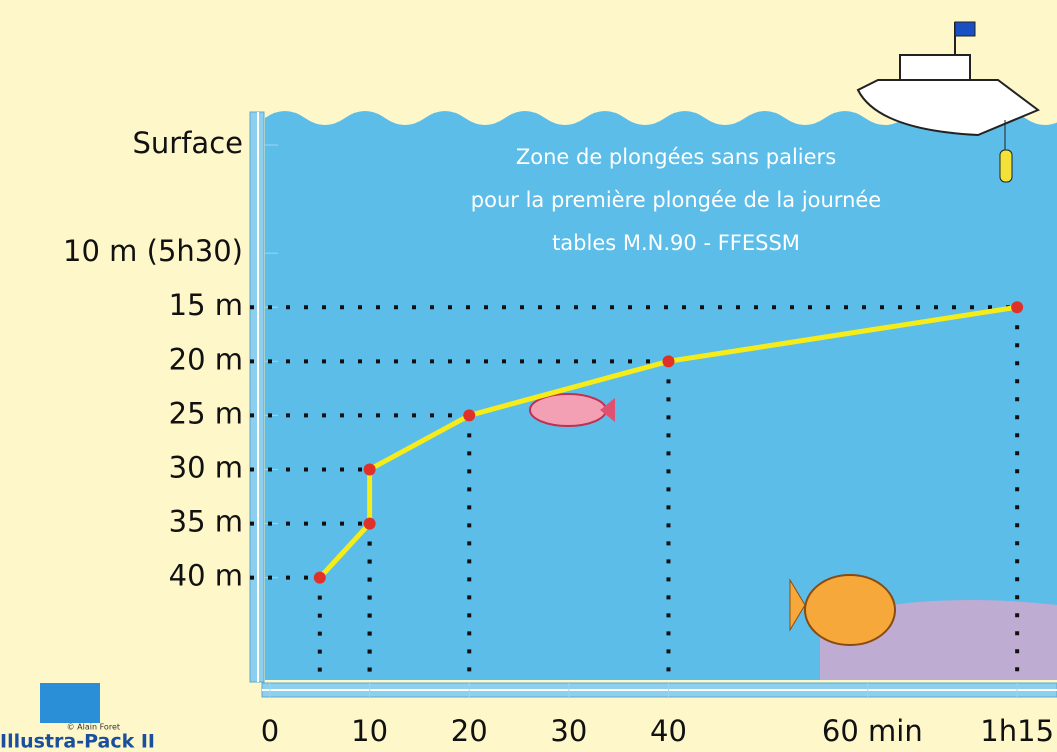 The image size is (1057, 752). What do you see at coordinates (270, 731) in the screenshot?
I see `x-tick-label: 0` at bounding box center [270, 731].